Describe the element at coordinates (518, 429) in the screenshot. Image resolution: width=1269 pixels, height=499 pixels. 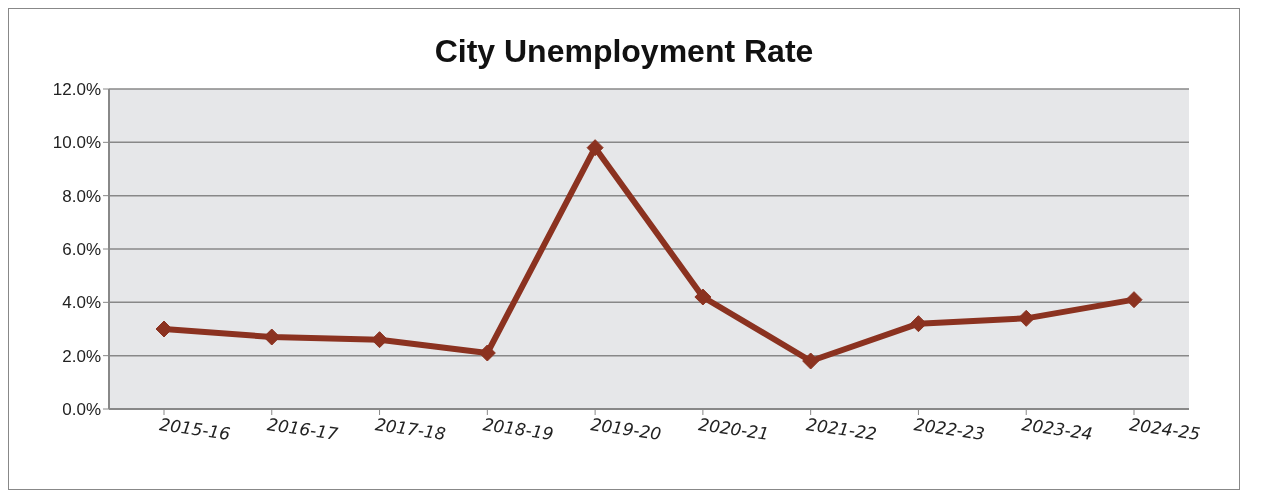
I see `x-tick-label: 2018-19` at that location.